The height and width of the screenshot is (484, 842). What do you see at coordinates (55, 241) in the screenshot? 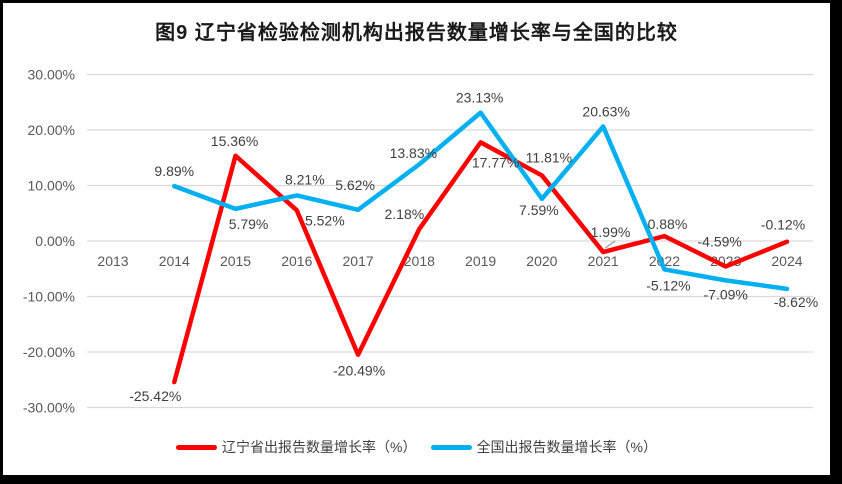
I see `y-axis-tick-label: 0.00%` at bounding box center [55, 241].